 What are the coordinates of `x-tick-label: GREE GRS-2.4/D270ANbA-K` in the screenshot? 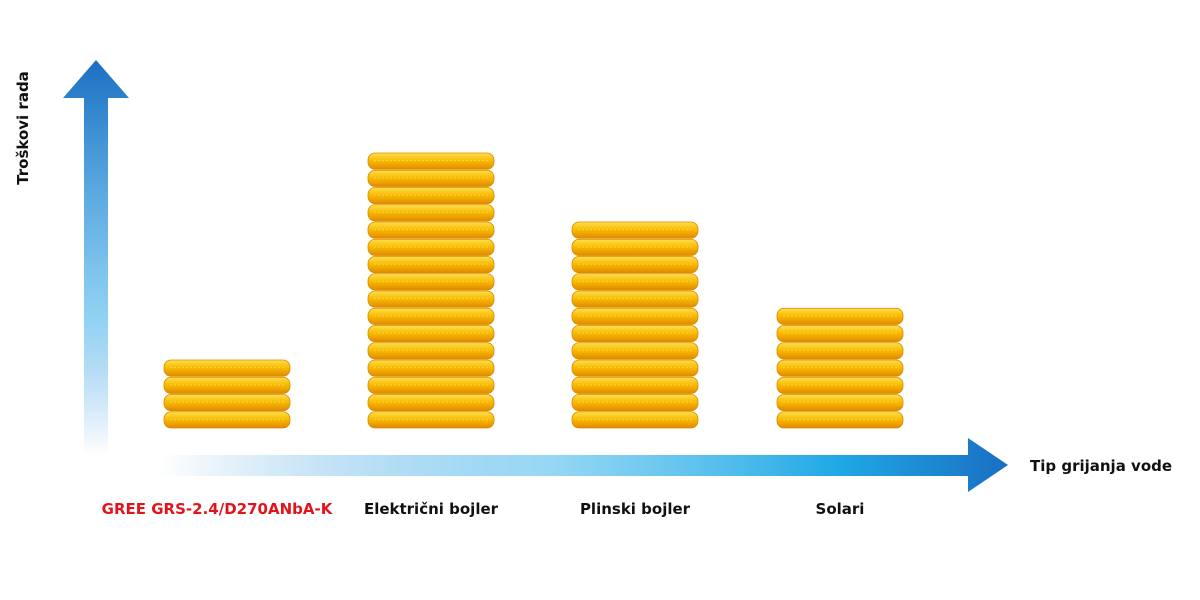 It's located at (218, 509).